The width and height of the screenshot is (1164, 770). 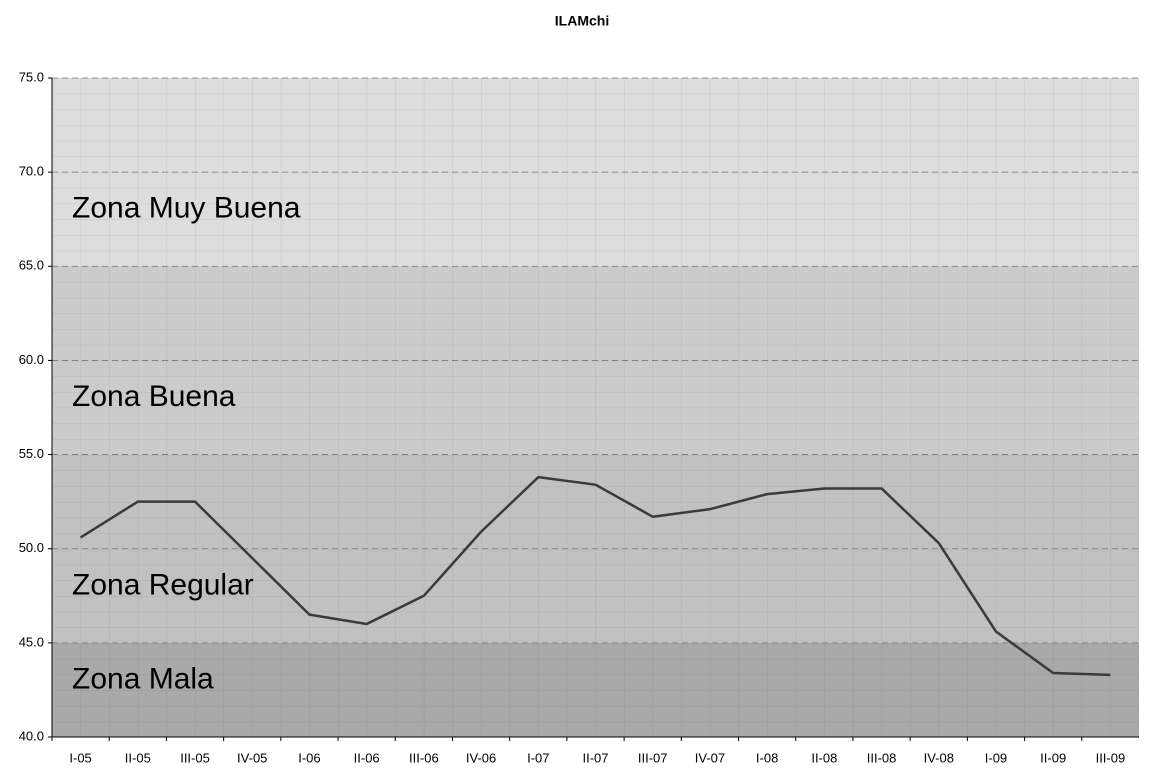 I want to click on y-tick-label: 40.0, so click(x=31, y=735).